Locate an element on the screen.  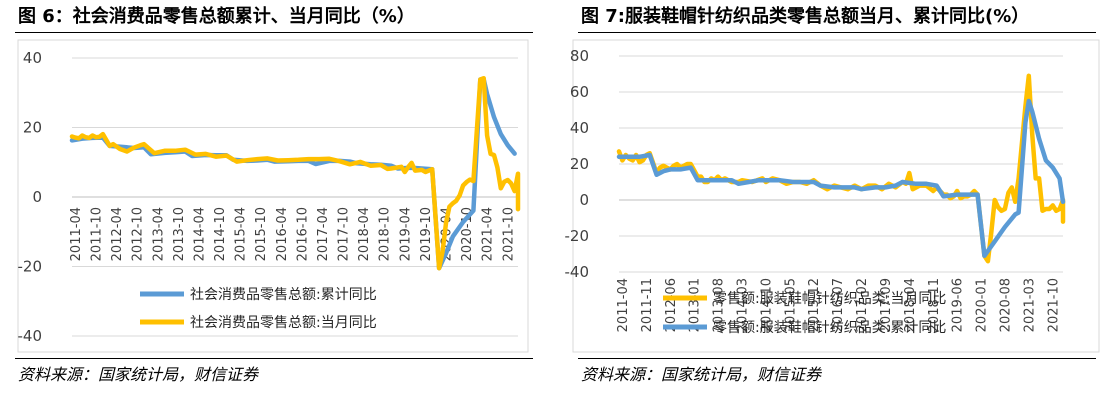
x-tick-label: 2016-10 is located at coordinates (302, 234).